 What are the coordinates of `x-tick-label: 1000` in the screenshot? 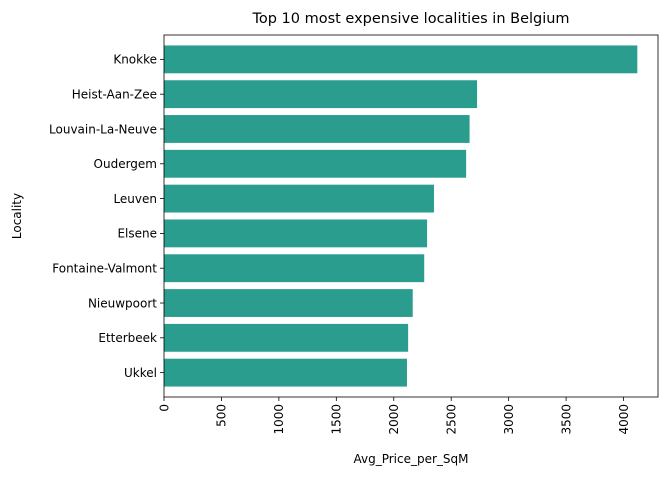 It's located at (279, 419).